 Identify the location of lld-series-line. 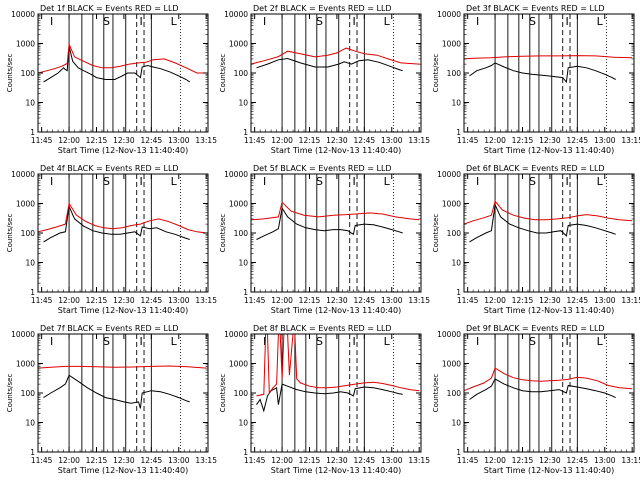
(548, 379).